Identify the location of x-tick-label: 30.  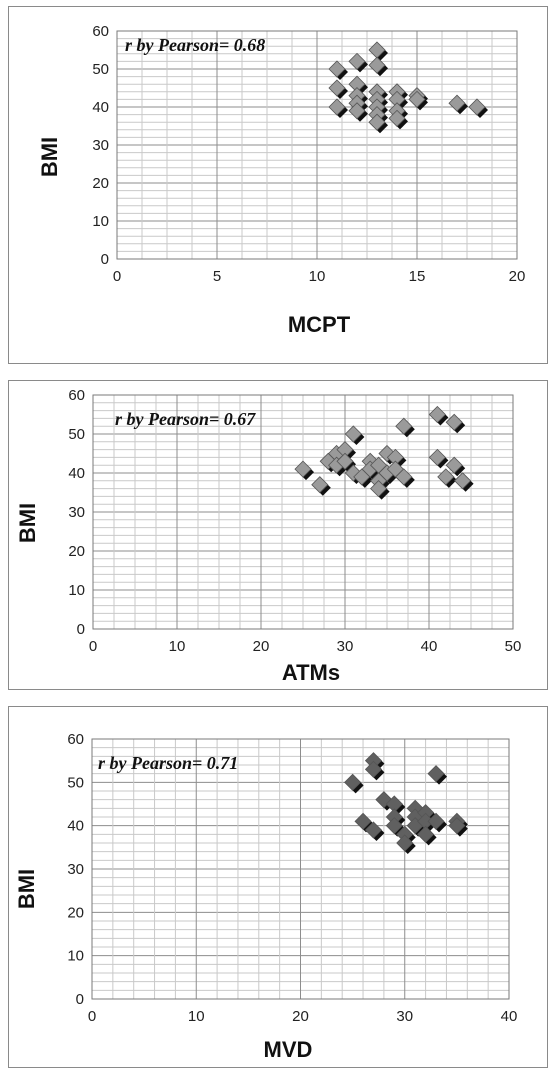
(404, 1016).